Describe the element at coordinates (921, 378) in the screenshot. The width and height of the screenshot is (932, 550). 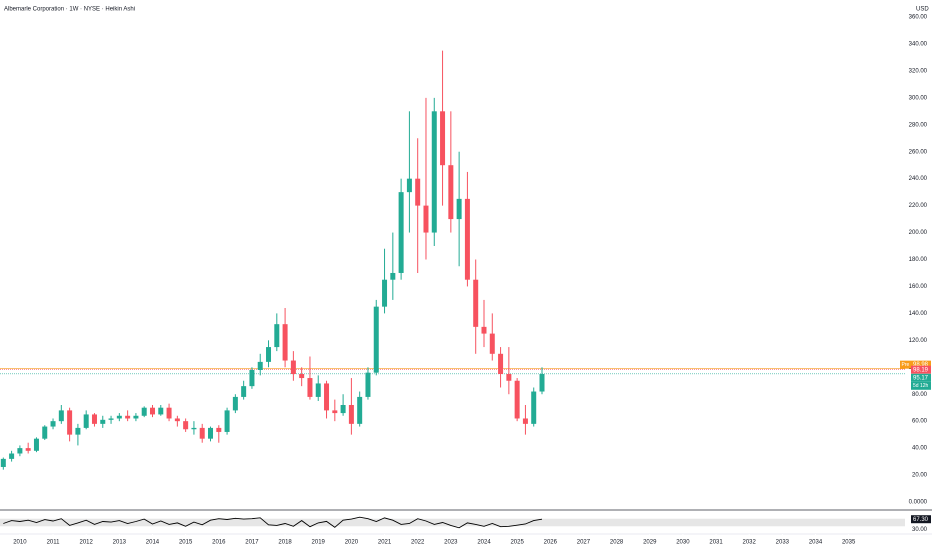
I see `price-label: 95.17` at that location.